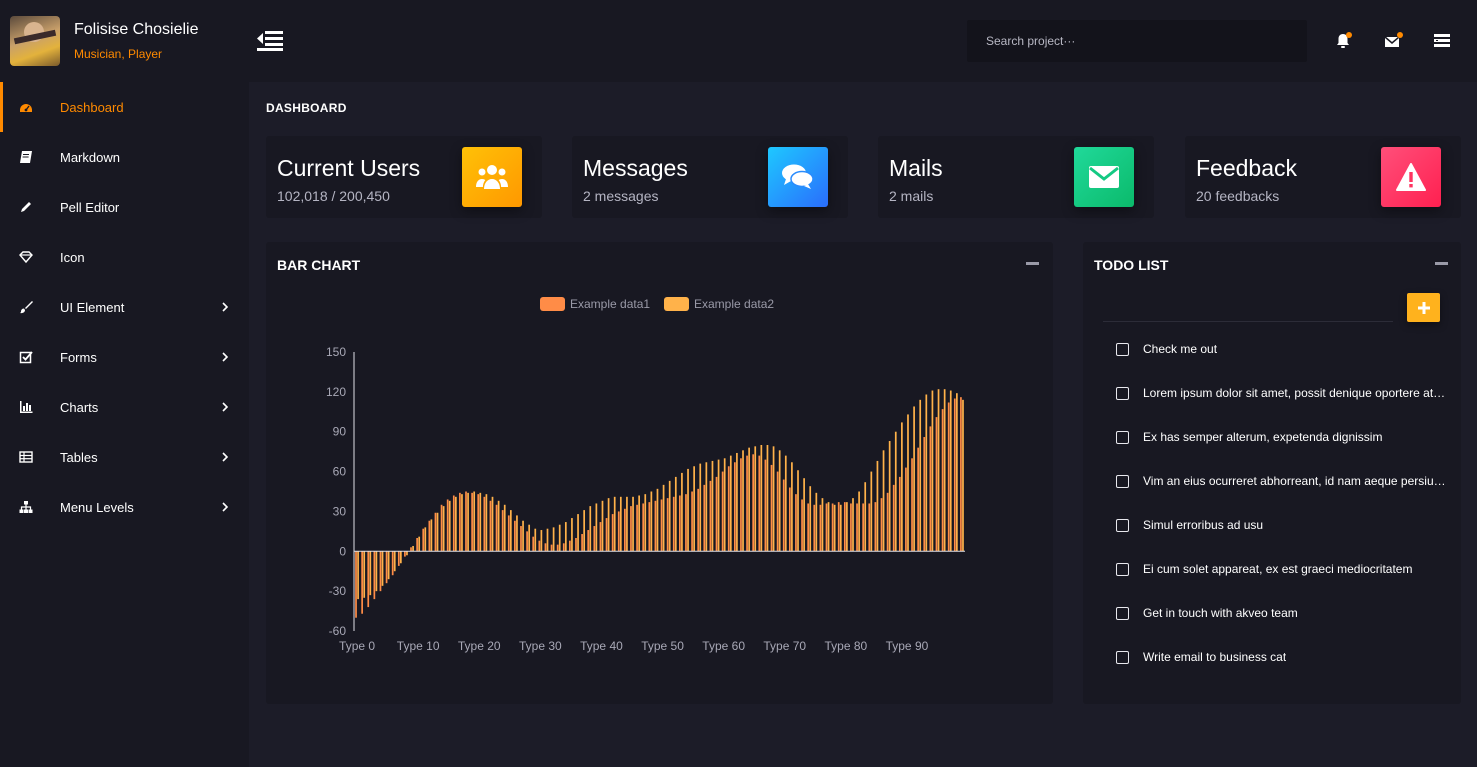  Describe the element at coordinates (1281, 657) in the screenshot. I see `todo-item: Write email to business cat` at that location.